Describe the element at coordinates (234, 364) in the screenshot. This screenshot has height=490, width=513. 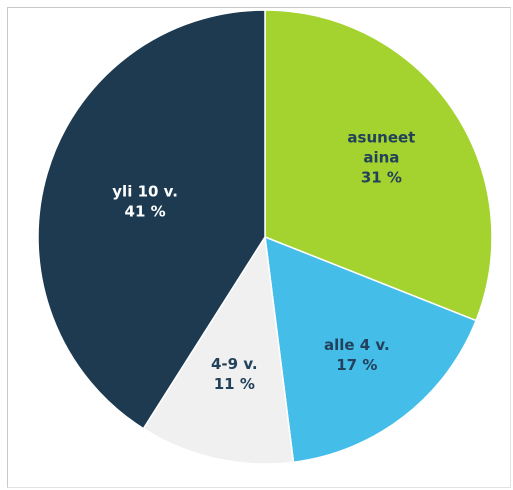
I see `pie-slice-2-label: 4-9 v.` at that location.